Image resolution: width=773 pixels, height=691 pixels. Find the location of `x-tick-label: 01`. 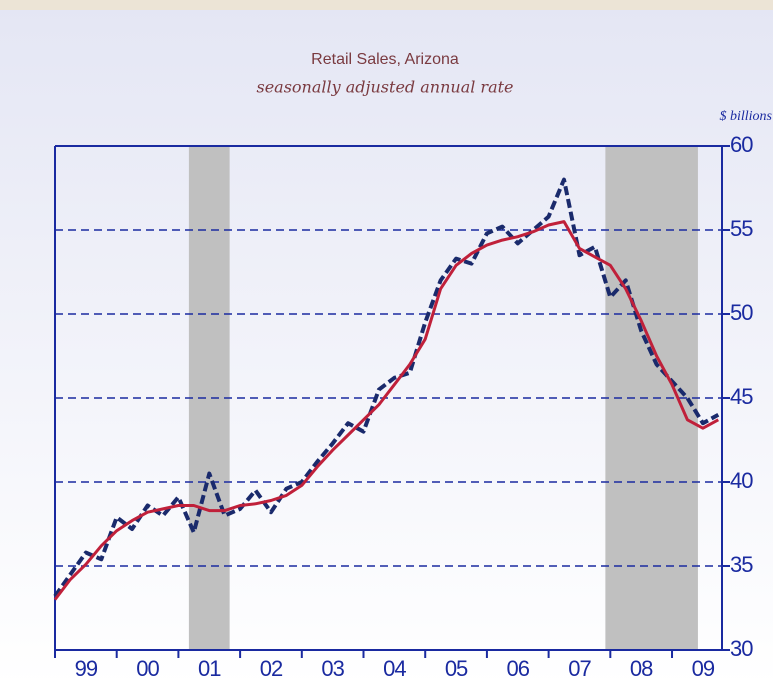

x-tick-label: 01 is located at coordinates (209, 668).